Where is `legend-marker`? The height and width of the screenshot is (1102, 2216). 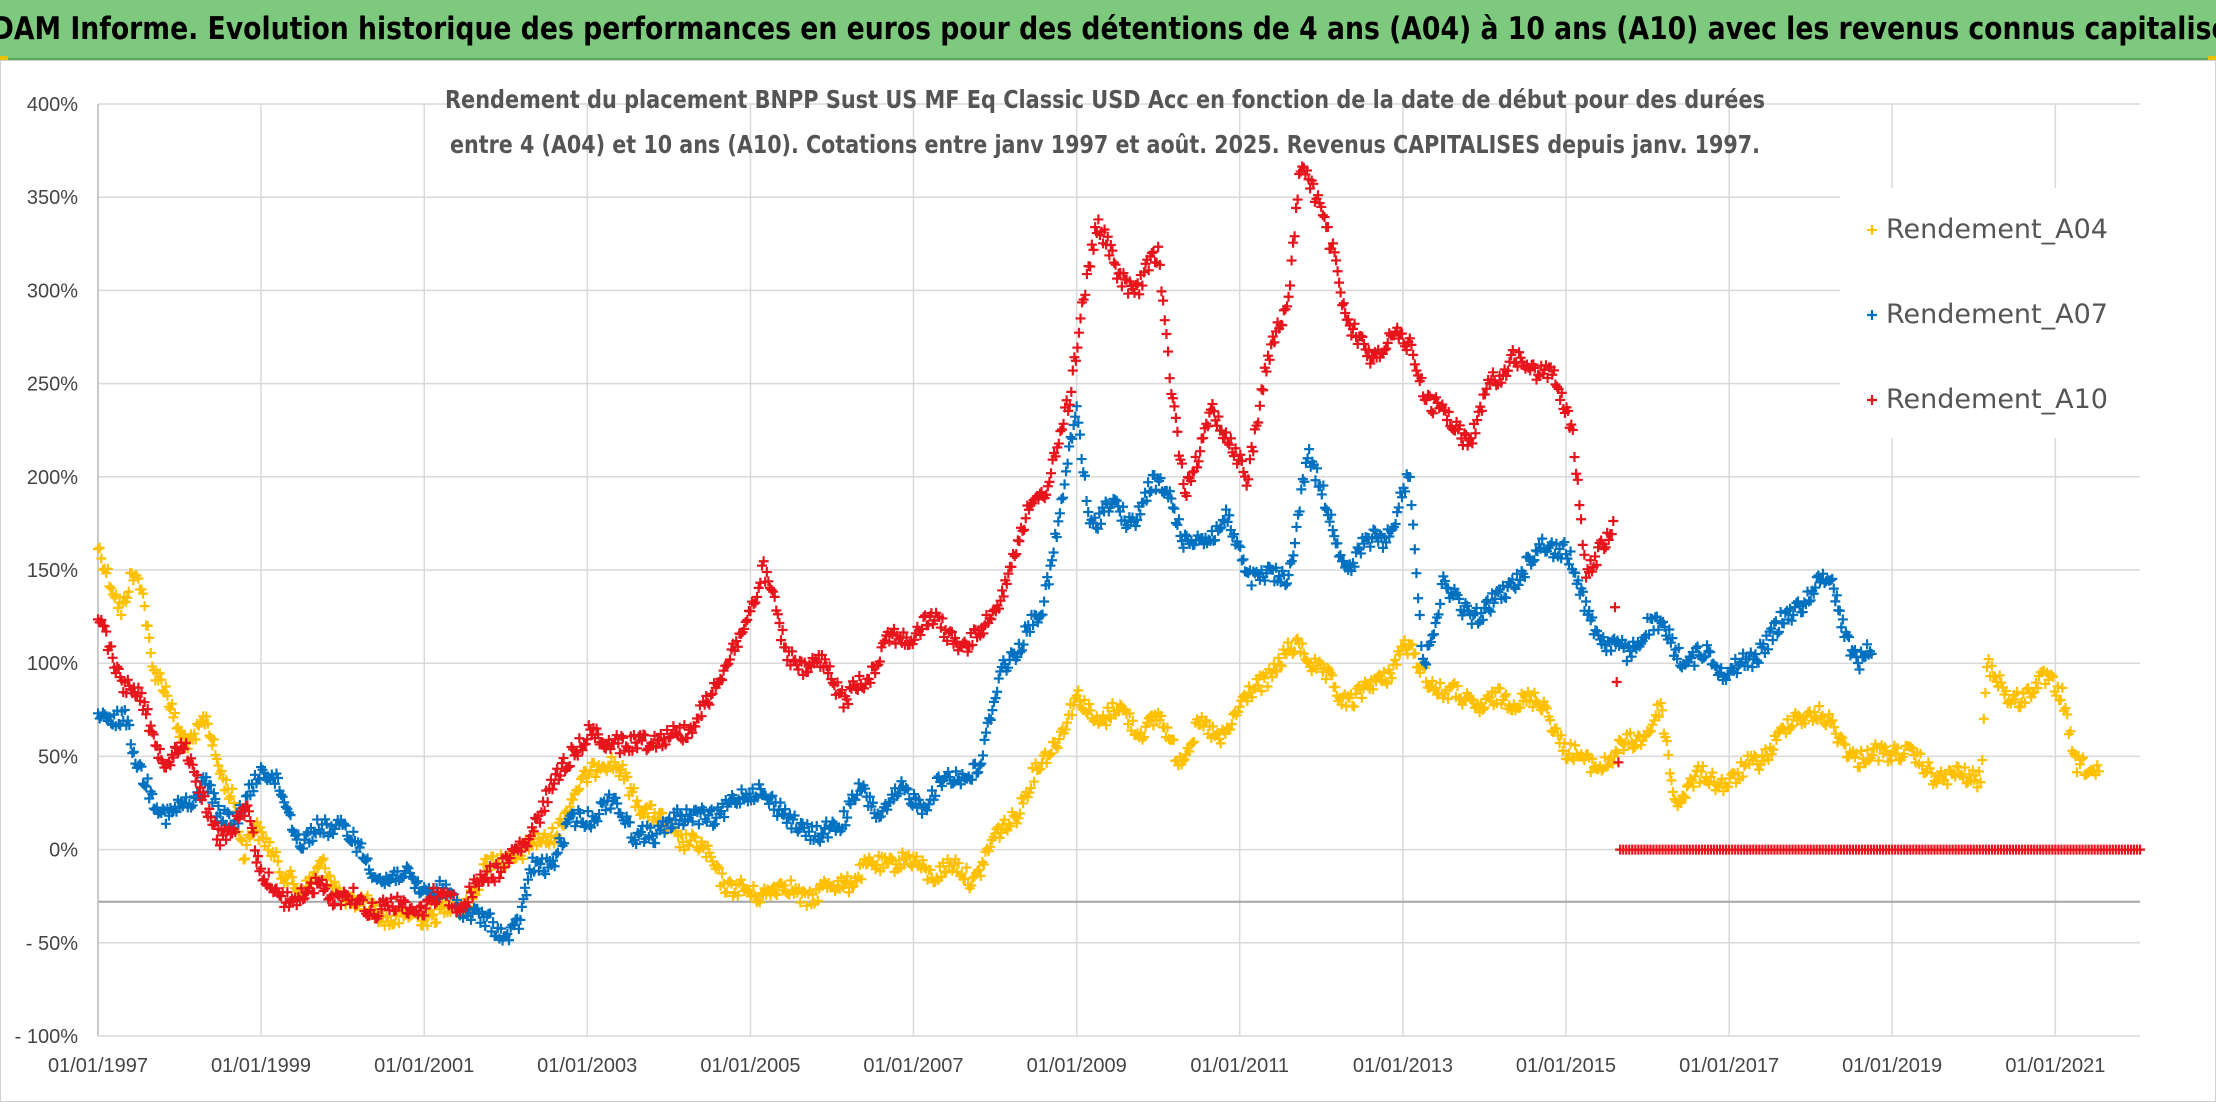
legend-marker is located at coordinates (1872, 230).